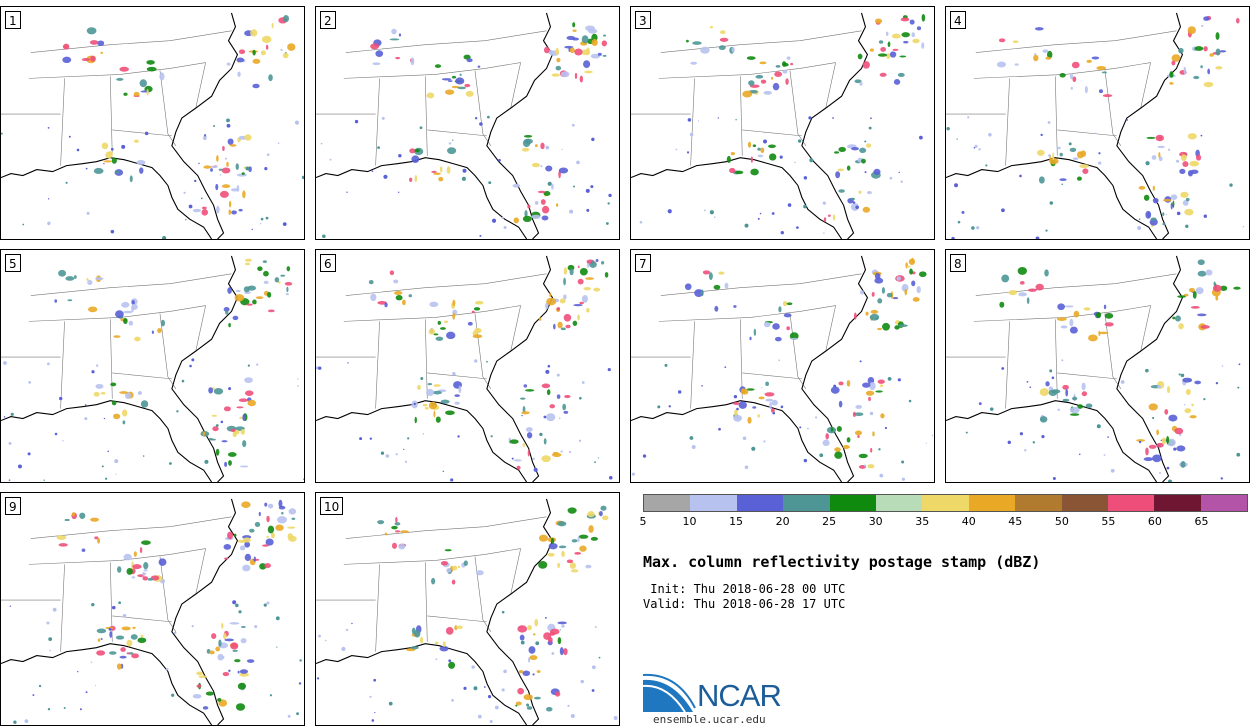  Describe the element at coordinates (1015, 521) in the screenshot. I see `colorbar-tick-label: 45` at that location.